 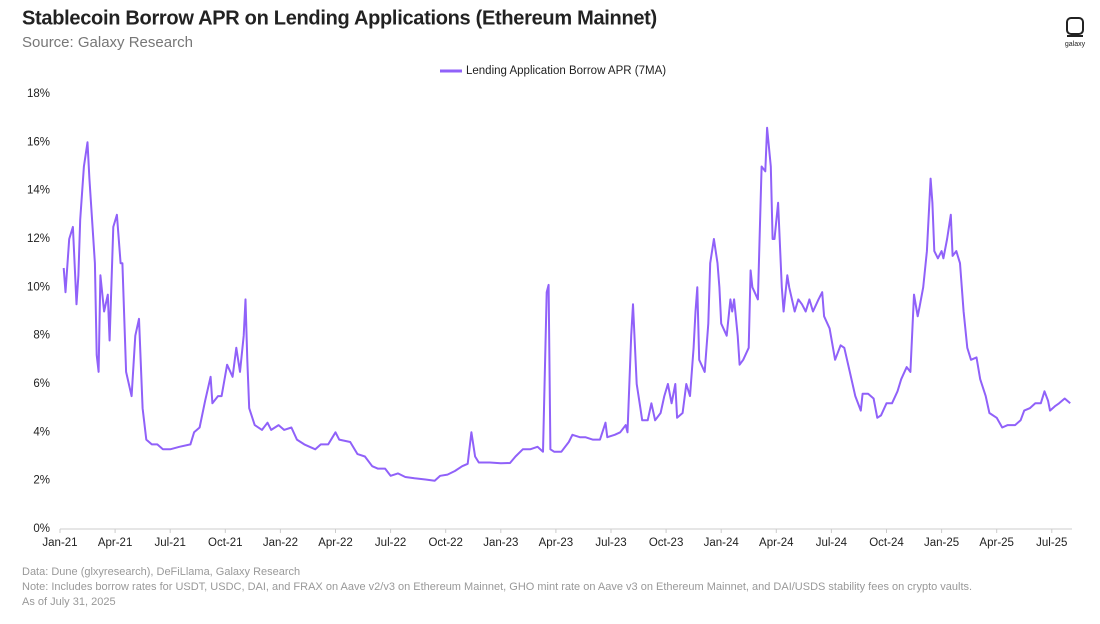 I want to click on x-tick-label: Apr-21, so click(x=115, y=543).